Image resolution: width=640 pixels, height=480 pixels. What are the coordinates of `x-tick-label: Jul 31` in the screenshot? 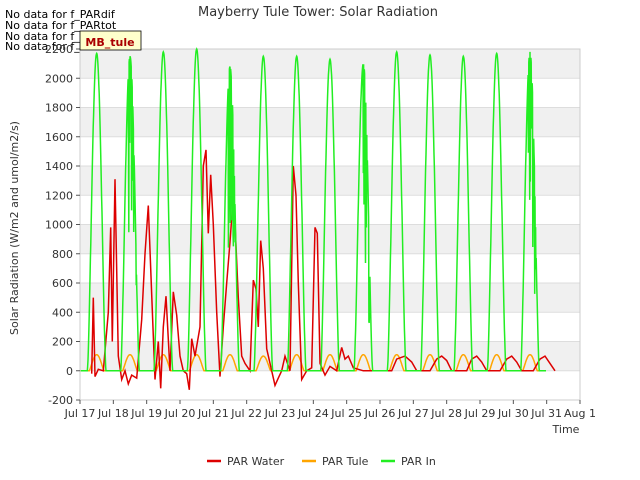 It's located at (546, 413).